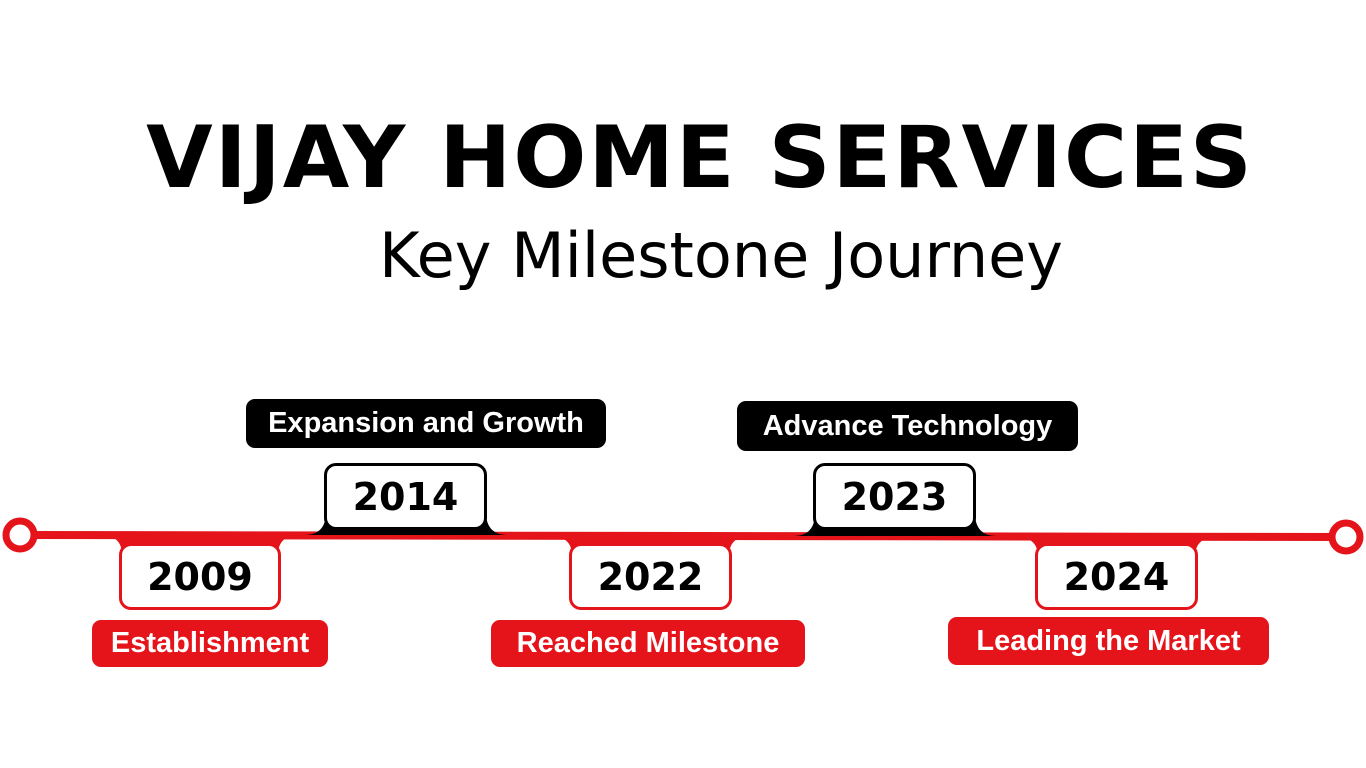  I want to click on page-title: VIJAY HOME SERVICES, so click(700, 158).